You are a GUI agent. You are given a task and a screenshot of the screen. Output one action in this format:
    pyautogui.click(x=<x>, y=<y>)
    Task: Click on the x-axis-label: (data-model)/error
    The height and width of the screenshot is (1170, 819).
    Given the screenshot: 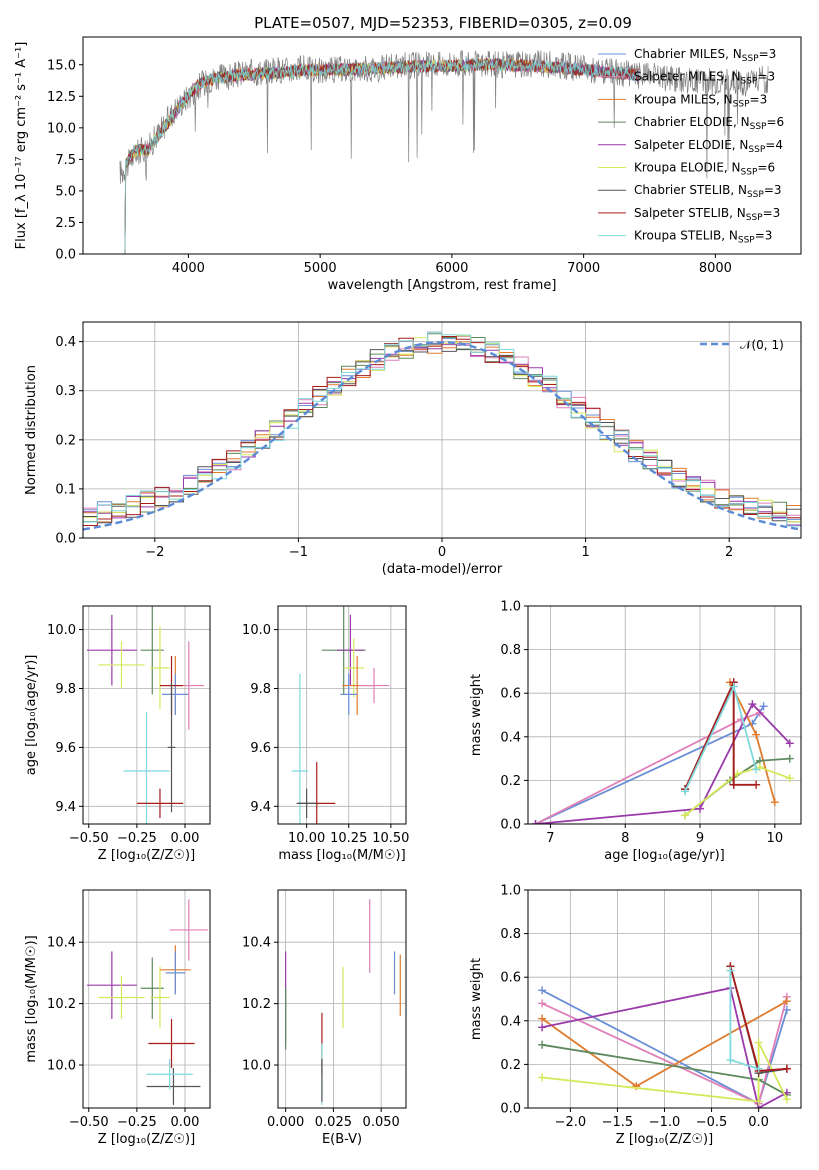 What is the action you would take?
    pyautogui.click(x=442, y=569)
    